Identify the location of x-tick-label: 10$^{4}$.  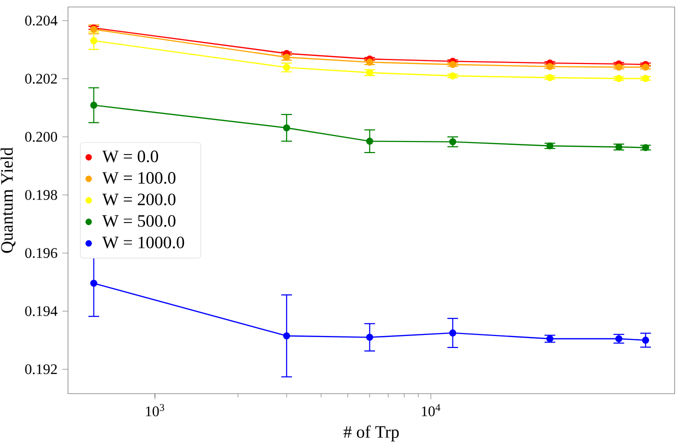
(431, 410).